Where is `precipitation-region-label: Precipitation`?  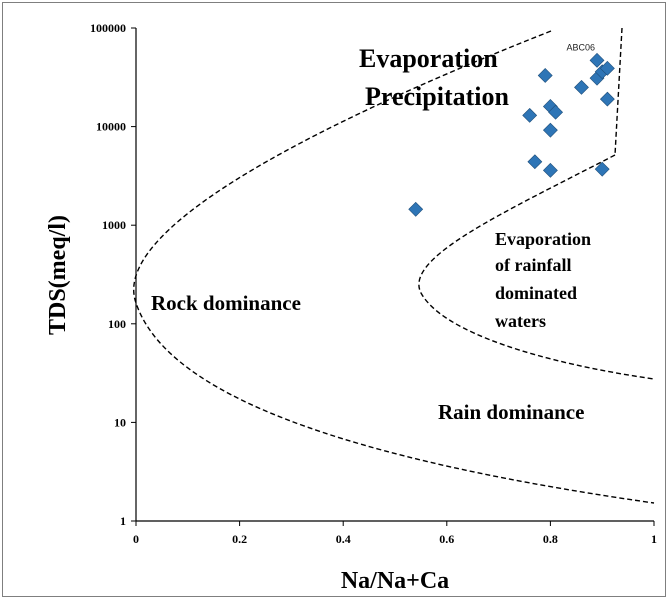 precipitation-region-label: Precipitation is located at coordinates (437, 96).